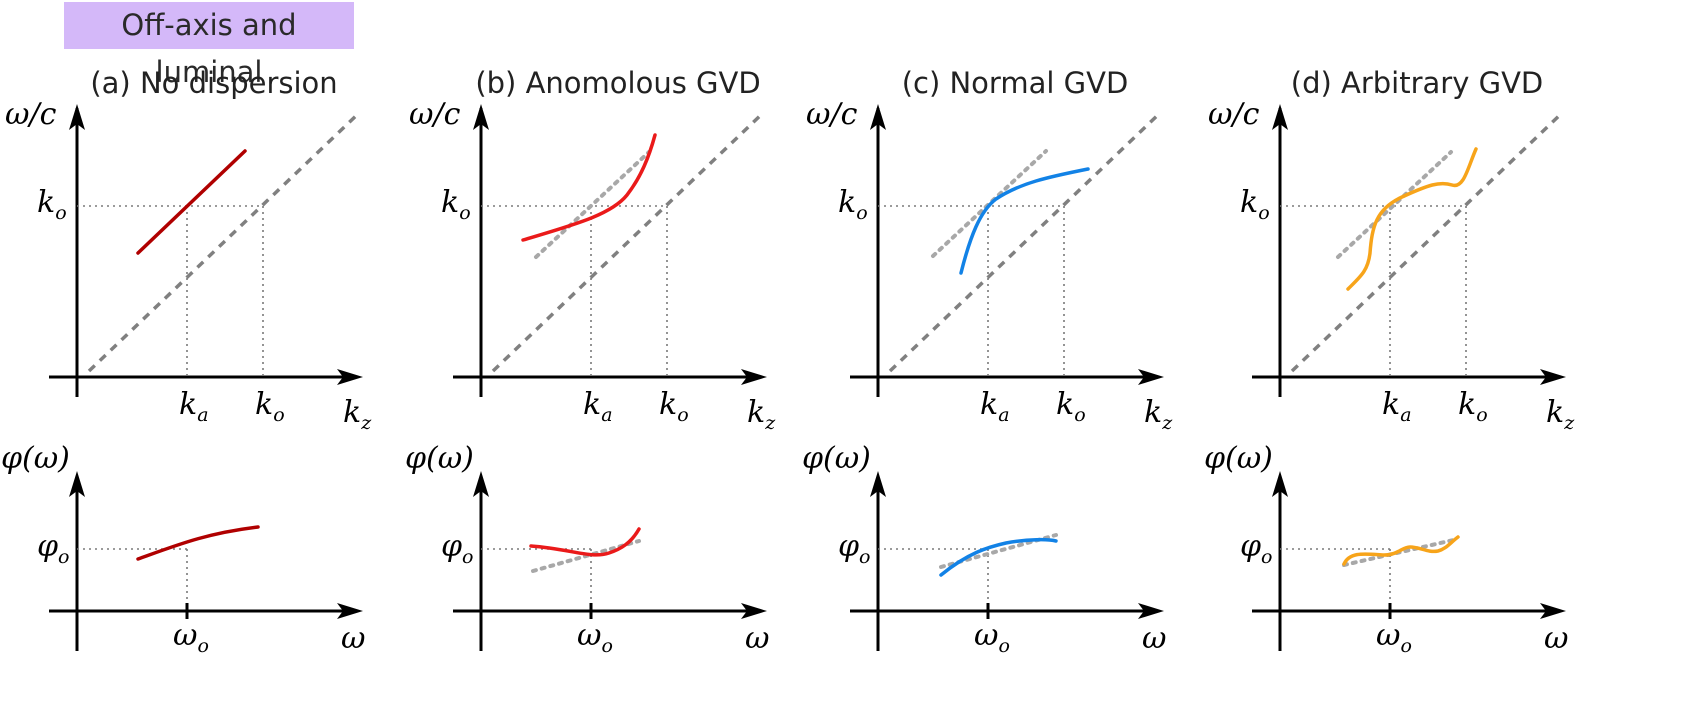 The width and height of the screenshot is (1683, 706). What do you see at coordinates (617, 83) in the screenshot?
I see `panel-title: (b) Anomolous GVD` at bounding box center [617, 83].